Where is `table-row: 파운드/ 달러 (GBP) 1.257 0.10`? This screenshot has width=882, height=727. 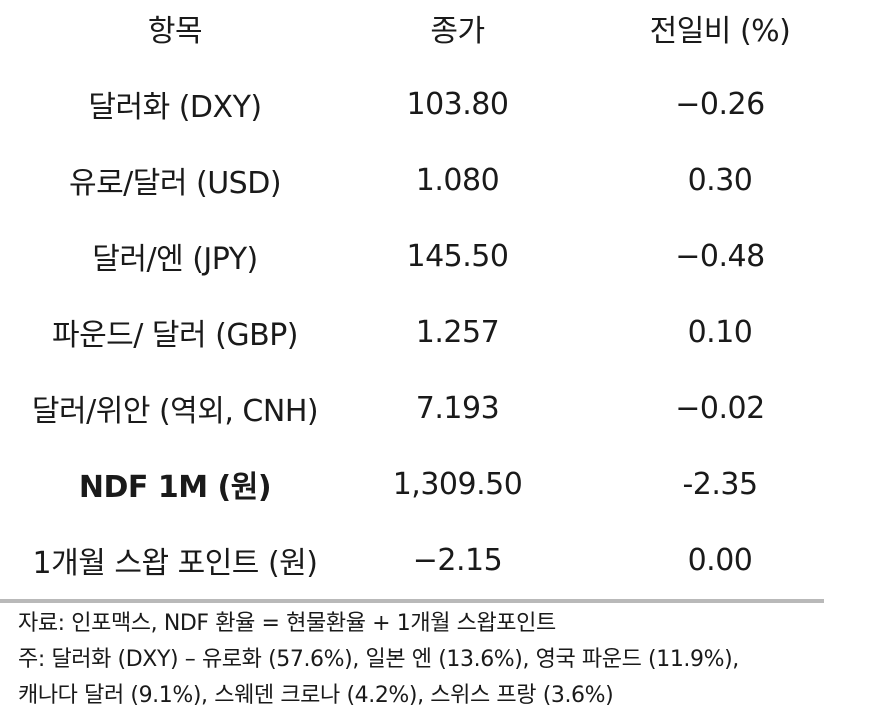
table-row: 파운드/ 달러 (GBP) 1.257 0.10 is located at coordinates (441, 332).